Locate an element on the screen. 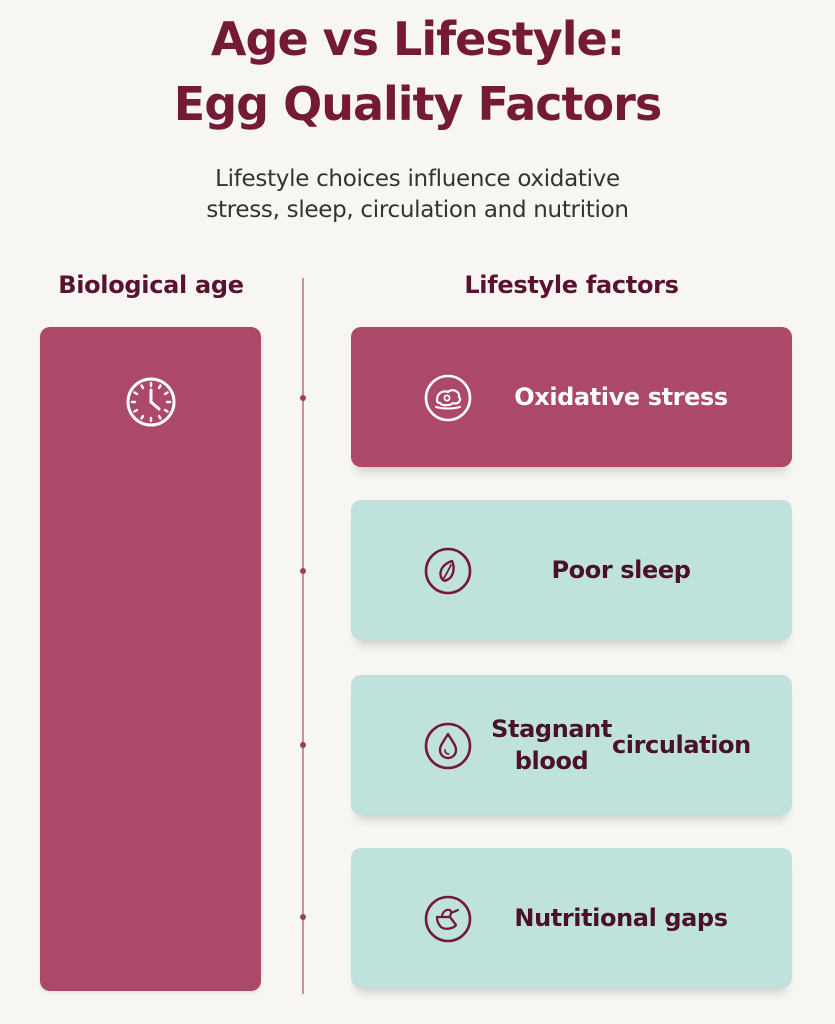 The width and height of the screenshot is (835, 1024). factor-card-oxidative-stress: Oxidative stress is located at coordinates (571, 397).